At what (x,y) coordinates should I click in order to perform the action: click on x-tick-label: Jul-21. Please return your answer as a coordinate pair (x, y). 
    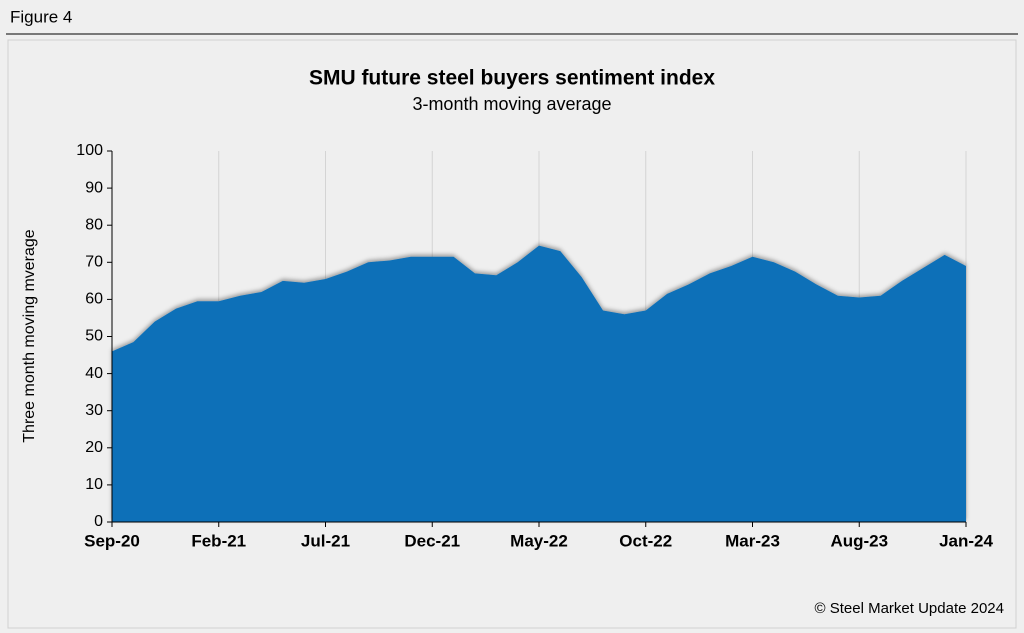
    Looking at the image, I should click on (325, 540).